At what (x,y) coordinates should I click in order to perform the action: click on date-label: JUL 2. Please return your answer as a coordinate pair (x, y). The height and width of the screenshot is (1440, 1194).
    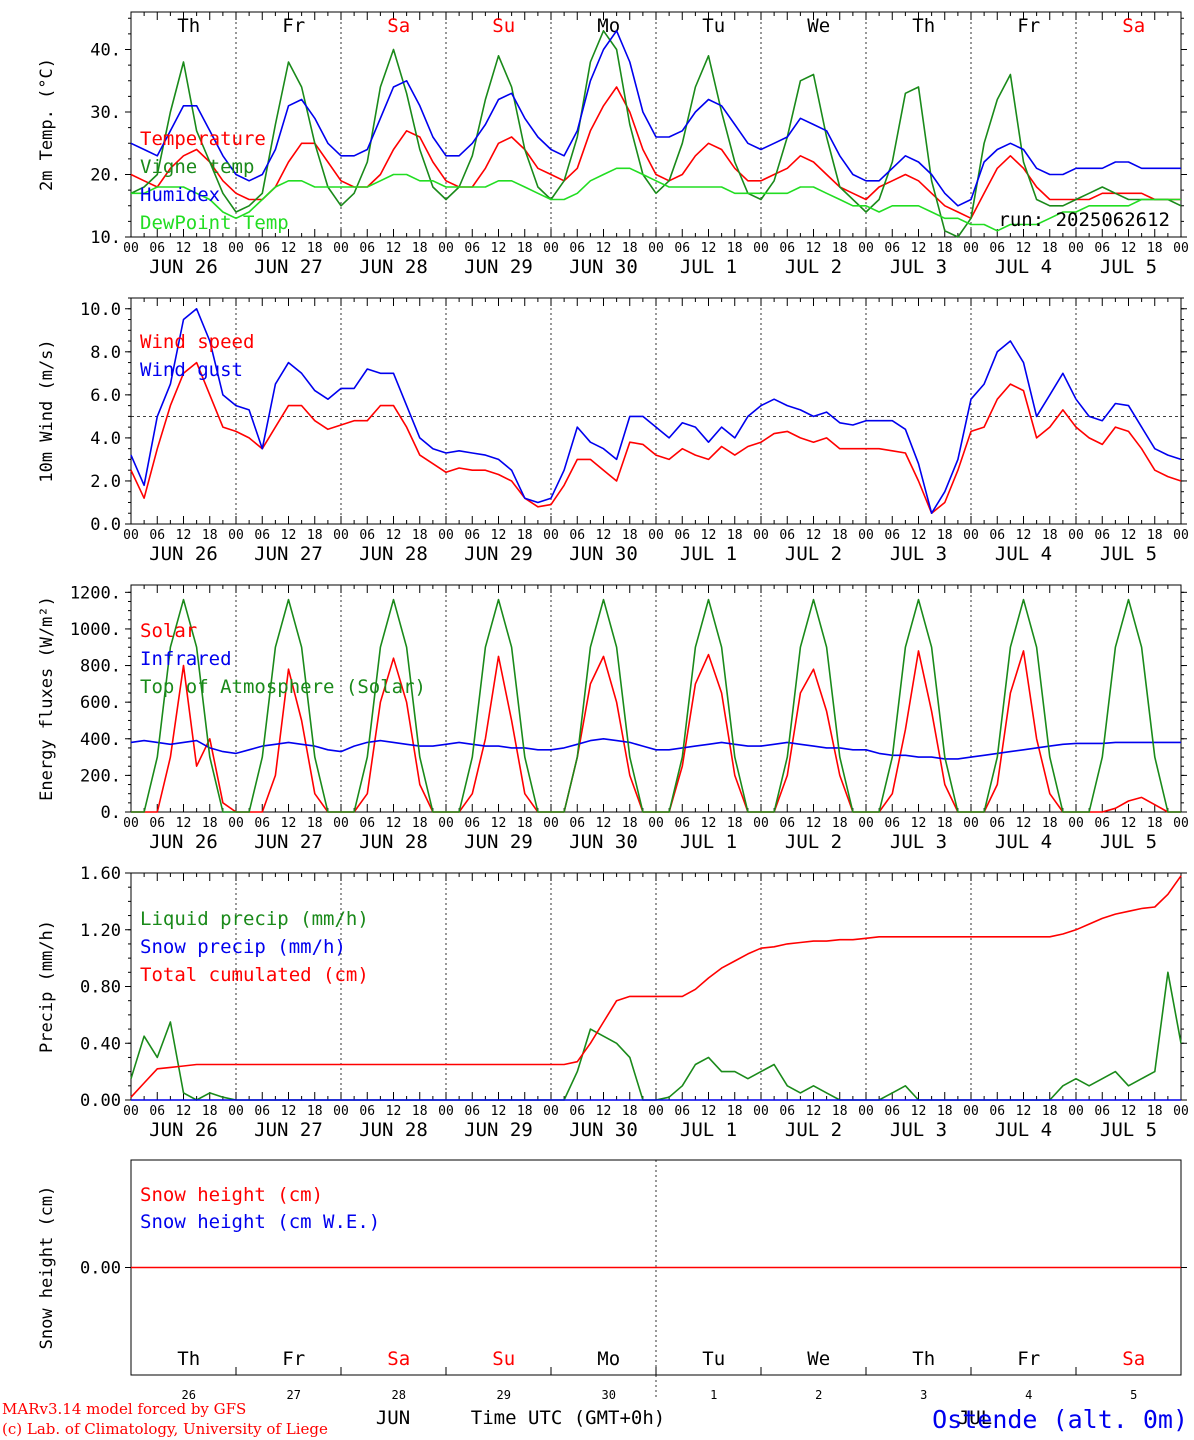
    Looking at the image, I should click on (813, 554).